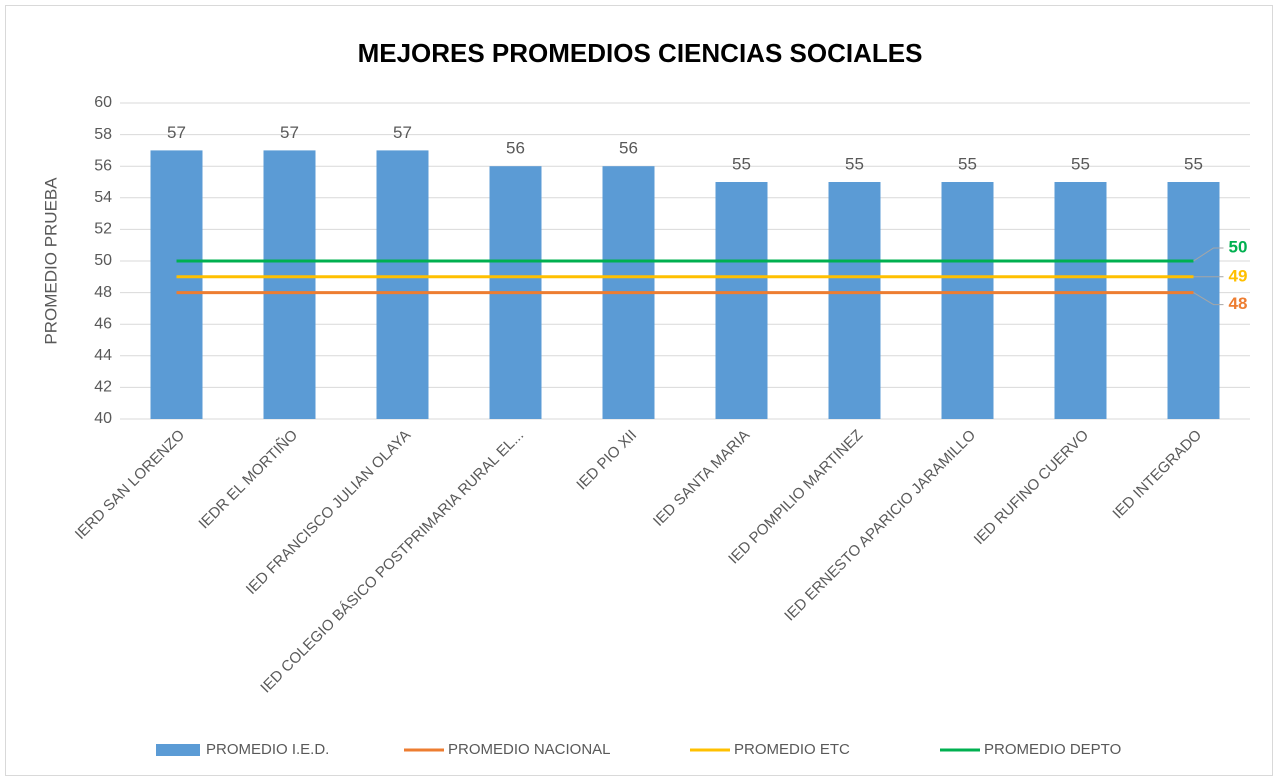  I want to click on legend-label: PROMEDIO ETC, so click(792, 749).